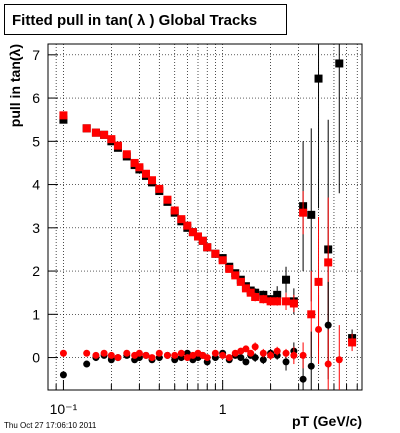  I want to click on timestamp: Thu Oct 27 17:06:10 2011, so click(50, 425).